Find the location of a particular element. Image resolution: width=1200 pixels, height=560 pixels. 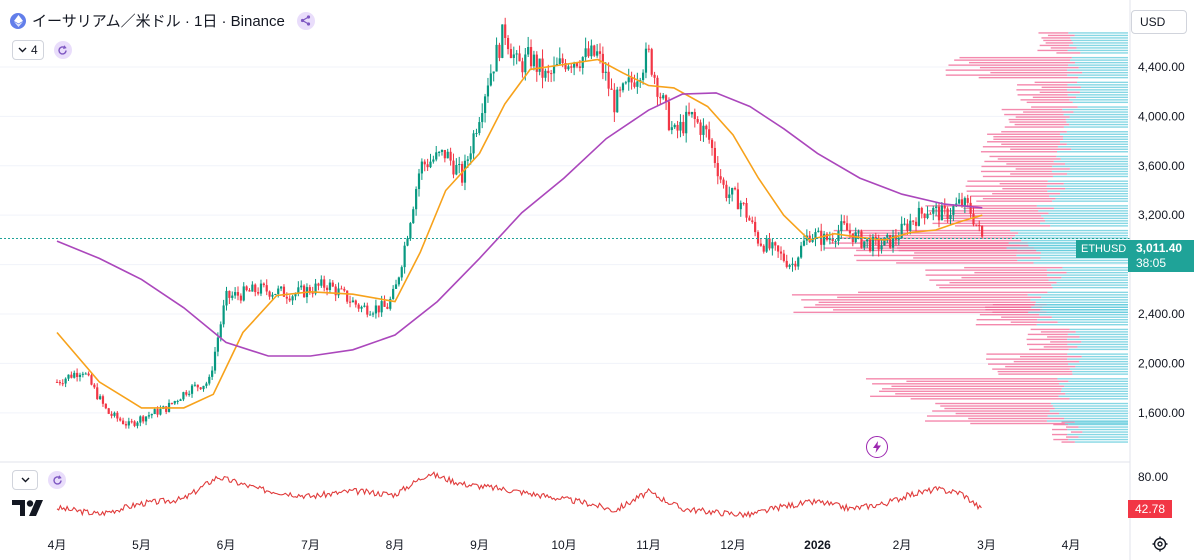

tradingview-logo-icon is located at coordinates (29, 510).